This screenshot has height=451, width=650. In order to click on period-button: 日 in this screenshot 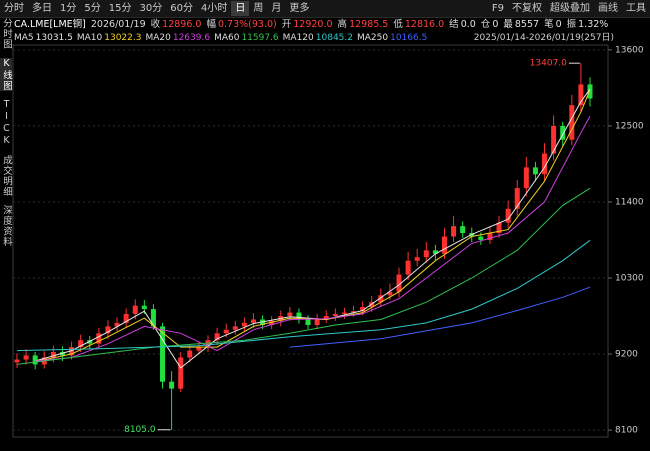, I will do `click(240, 8)`.